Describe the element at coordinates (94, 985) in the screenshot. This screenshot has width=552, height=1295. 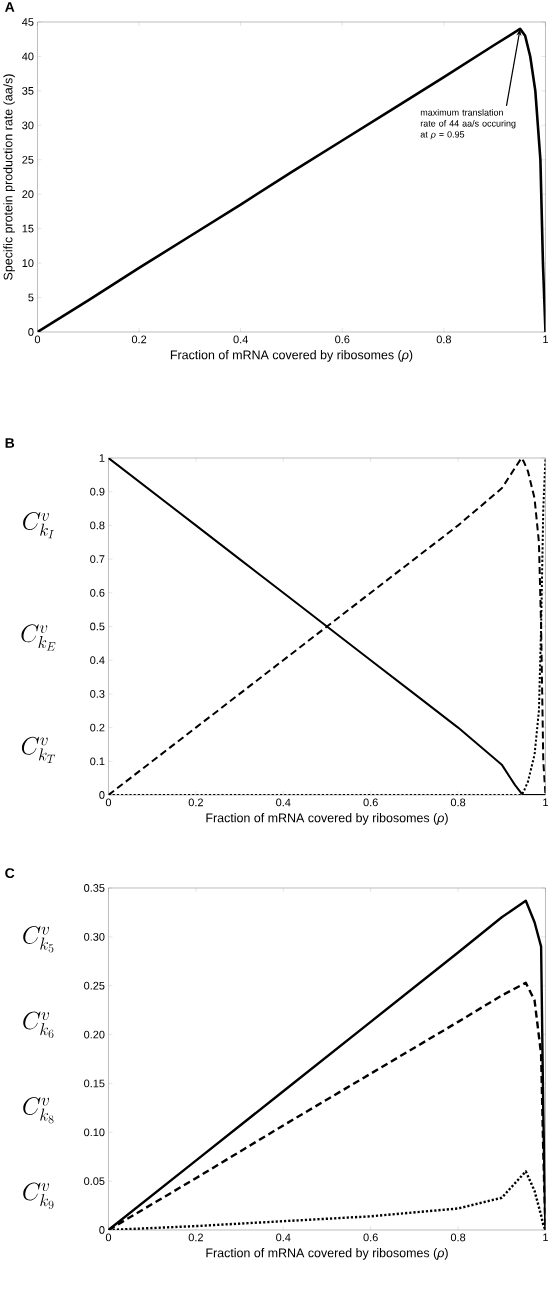
I see `y-tick-label: 0.25` at that location.